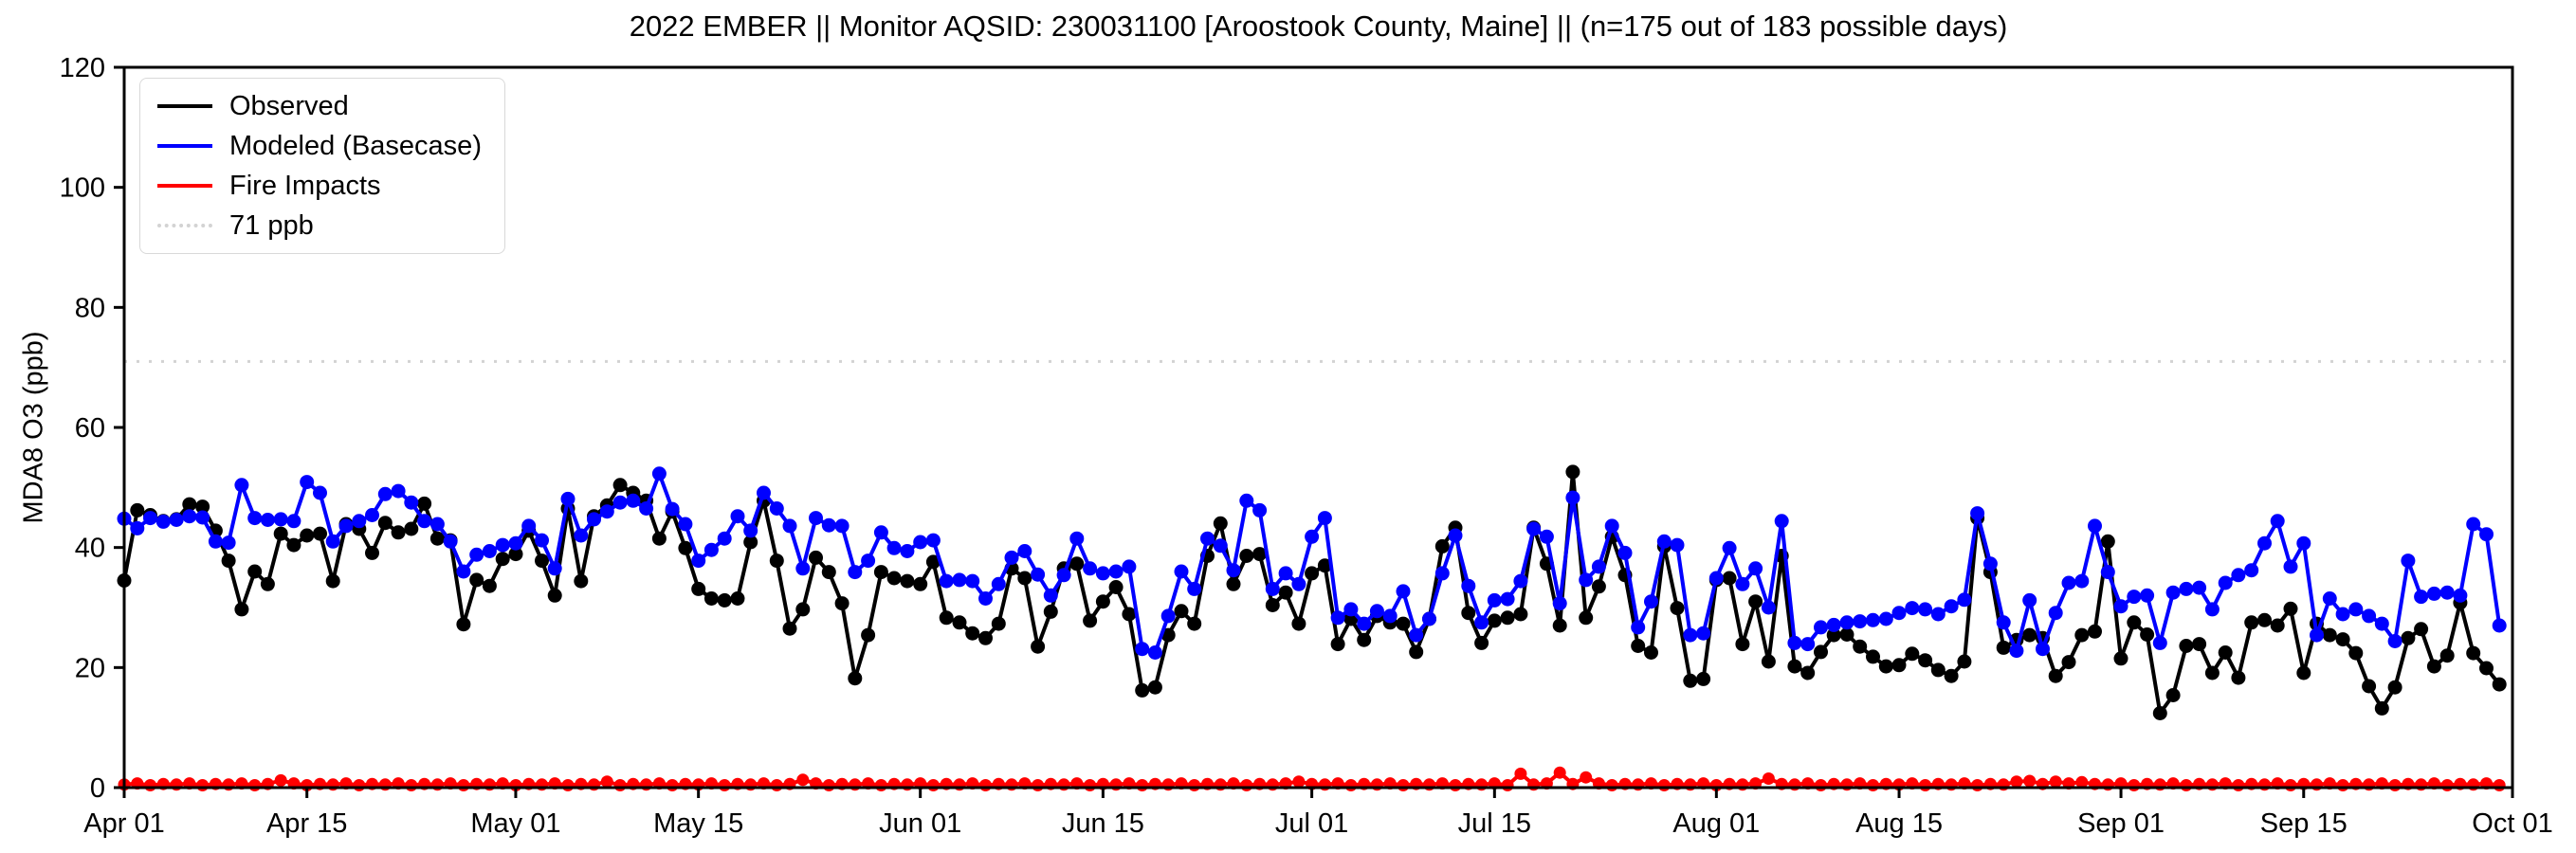 This screenshot has width=2576, height=853. Describe the element at coordinates (319, 225) in the screenshot. I see `legend-item-threshold: 71 ppb` at that location.